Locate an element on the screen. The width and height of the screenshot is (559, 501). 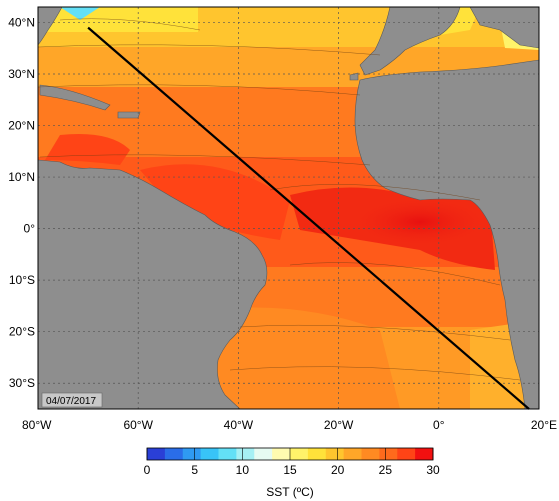
hispaniola is located at coordinates (129, 115).